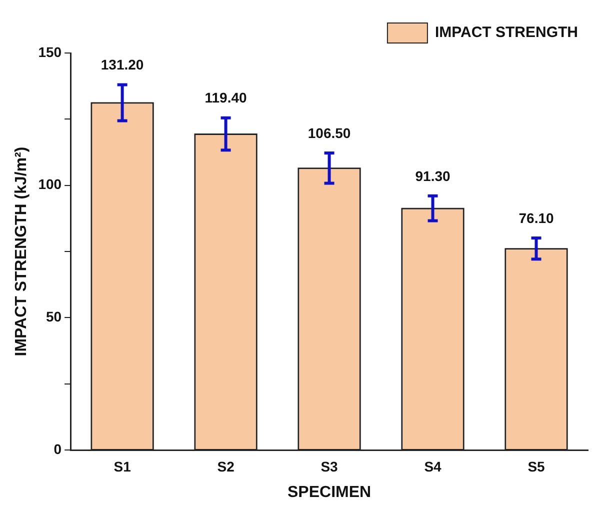 Image resolution: width=606 pixels, height=515 pixels. I want to click on x-axis-title: SPECIMEN, so click(329, 492).